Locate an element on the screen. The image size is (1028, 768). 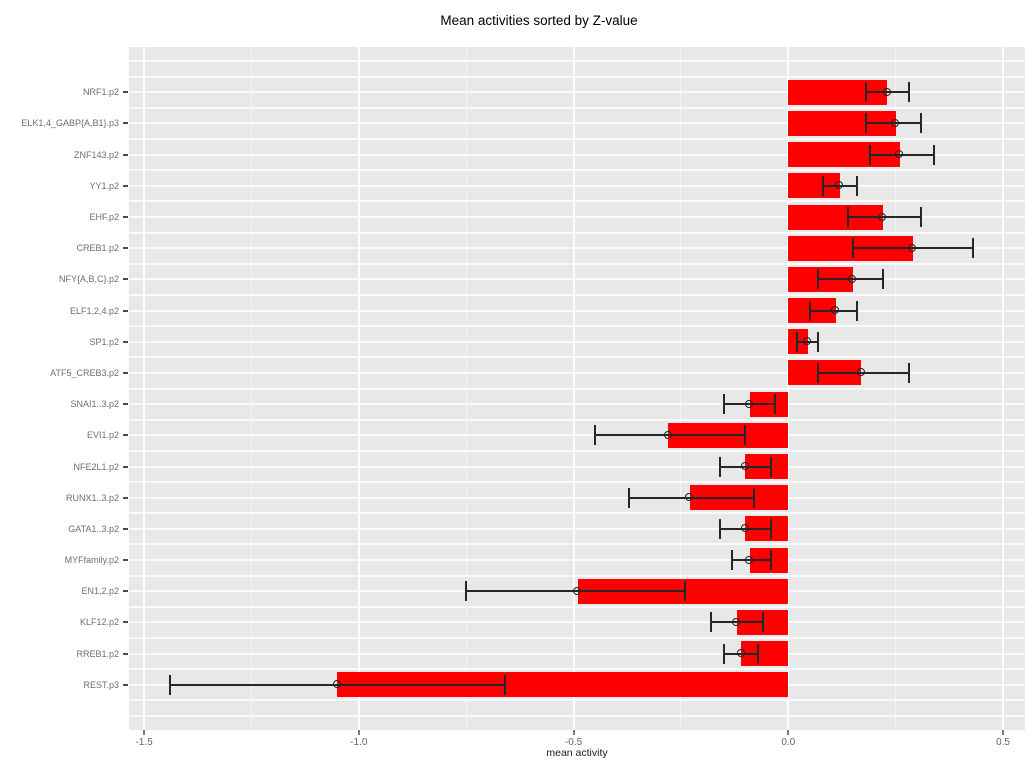
x-tick-label: -1.5 is located at coordinates (144, 742).